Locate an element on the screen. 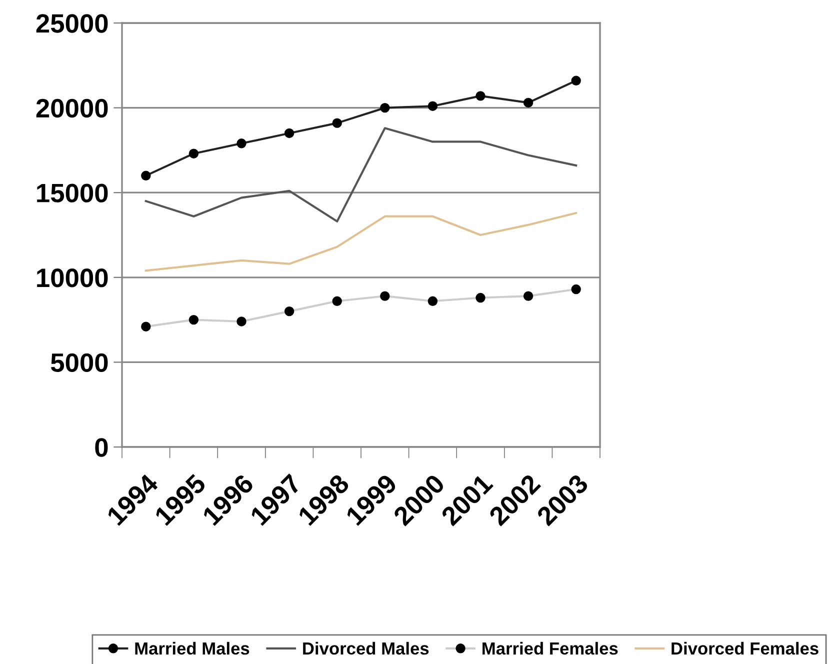  legend-label: Divorced Males is located at coordinates (366, 648).